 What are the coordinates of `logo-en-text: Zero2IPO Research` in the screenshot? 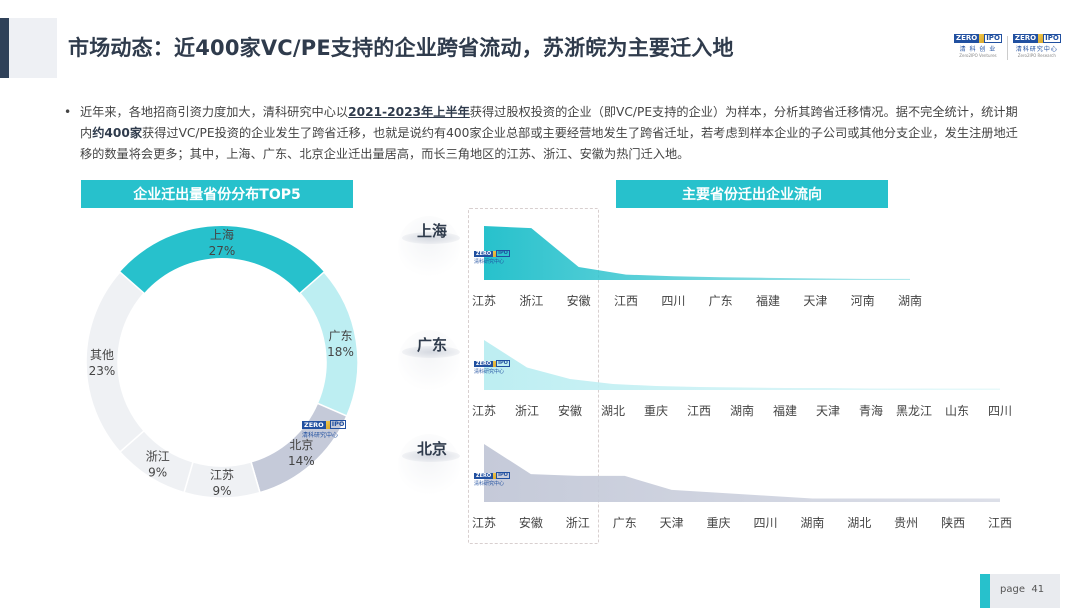 It's located at (1036, 55).